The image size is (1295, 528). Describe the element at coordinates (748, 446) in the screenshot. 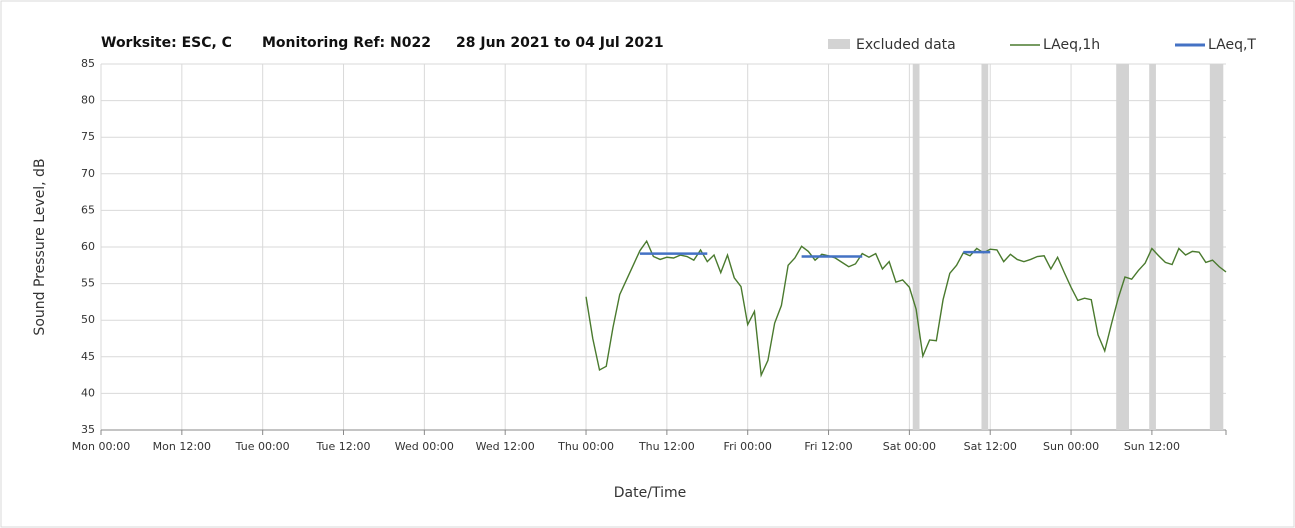

I see `x-tick-label: Fri 00:00` at that location.